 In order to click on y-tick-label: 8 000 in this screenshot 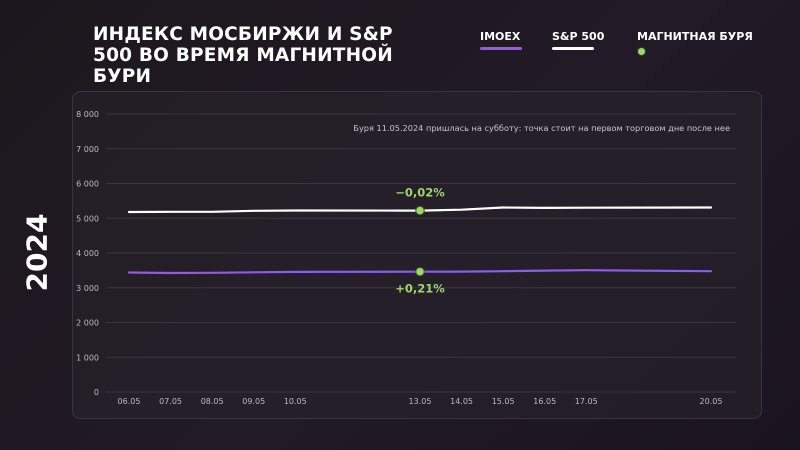, I will do `click(87, 114)`.